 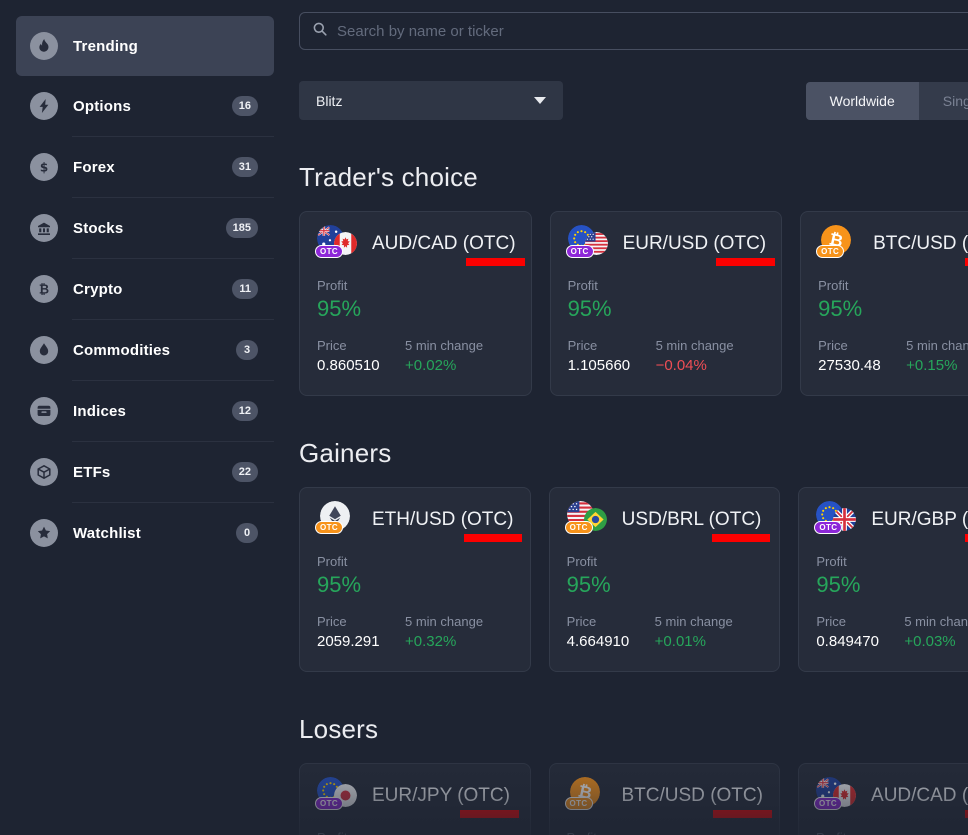 I want to click on change-value: −0.04%, so click(x=681, y=365).